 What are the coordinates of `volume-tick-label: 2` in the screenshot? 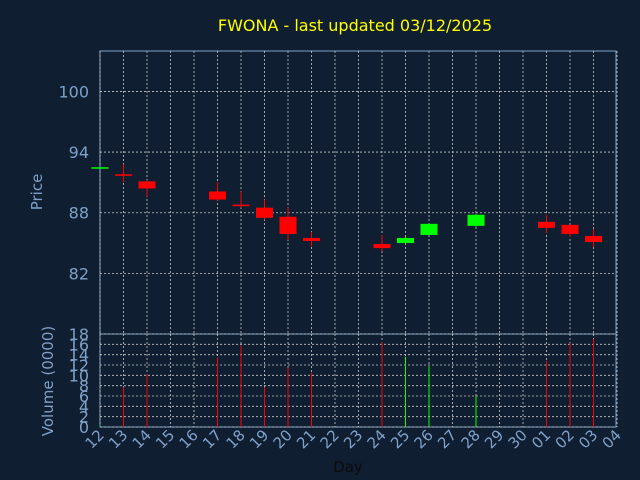 It's located at (84, 417).